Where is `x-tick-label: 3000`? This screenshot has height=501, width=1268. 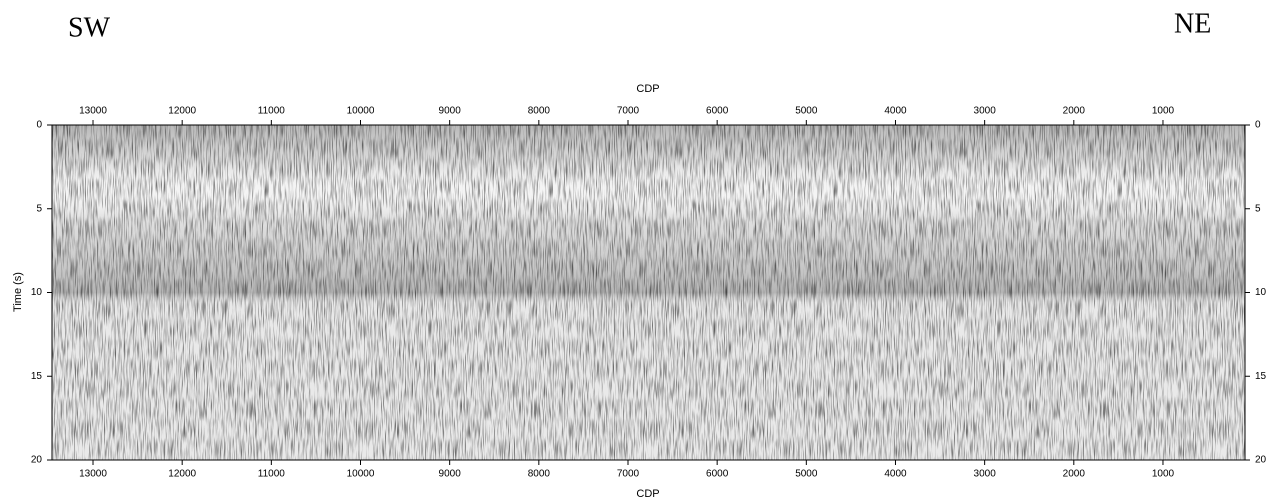 x-tick-label: 3000 is located at coordinates (985, 474).